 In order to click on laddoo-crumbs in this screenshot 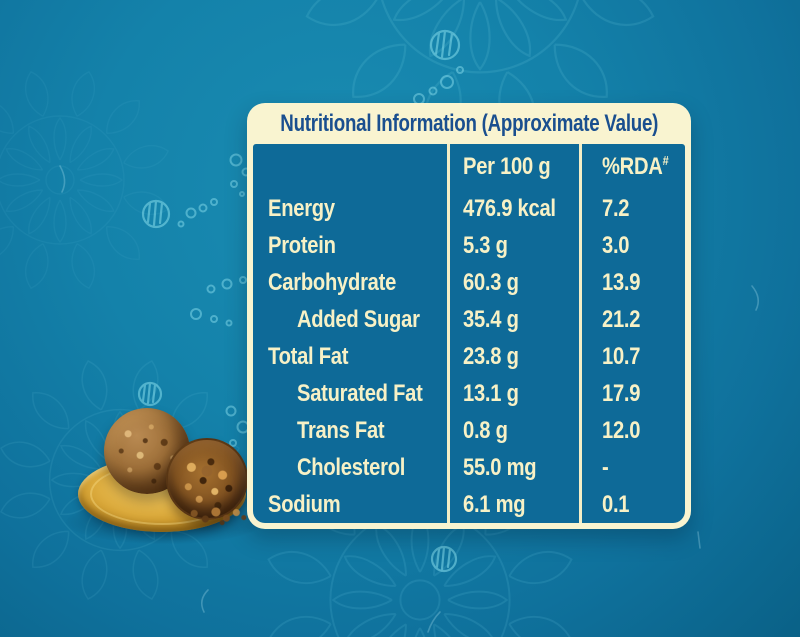, I will do `click(219, 512)`.